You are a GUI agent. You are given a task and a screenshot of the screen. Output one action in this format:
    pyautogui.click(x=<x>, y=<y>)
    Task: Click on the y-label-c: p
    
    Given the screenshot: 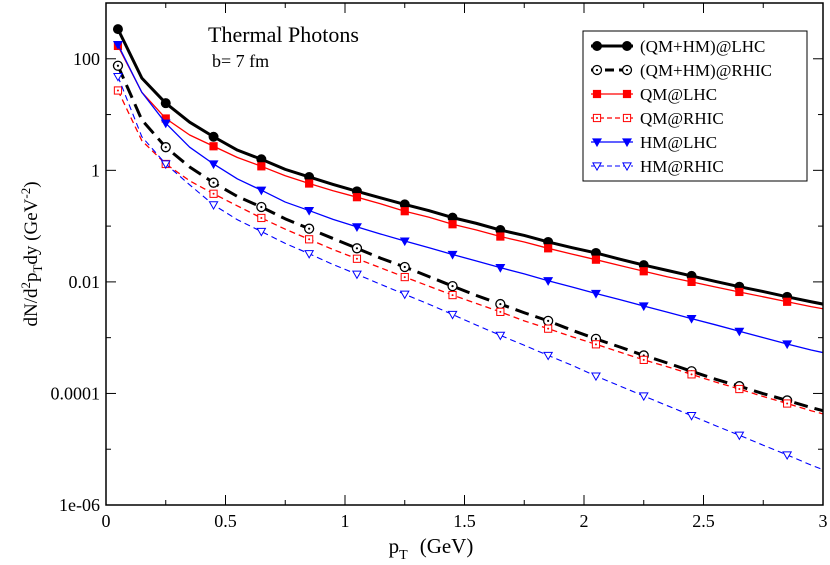 What is the action you would take?
    pyautogui.click(x=31, y=278)
    